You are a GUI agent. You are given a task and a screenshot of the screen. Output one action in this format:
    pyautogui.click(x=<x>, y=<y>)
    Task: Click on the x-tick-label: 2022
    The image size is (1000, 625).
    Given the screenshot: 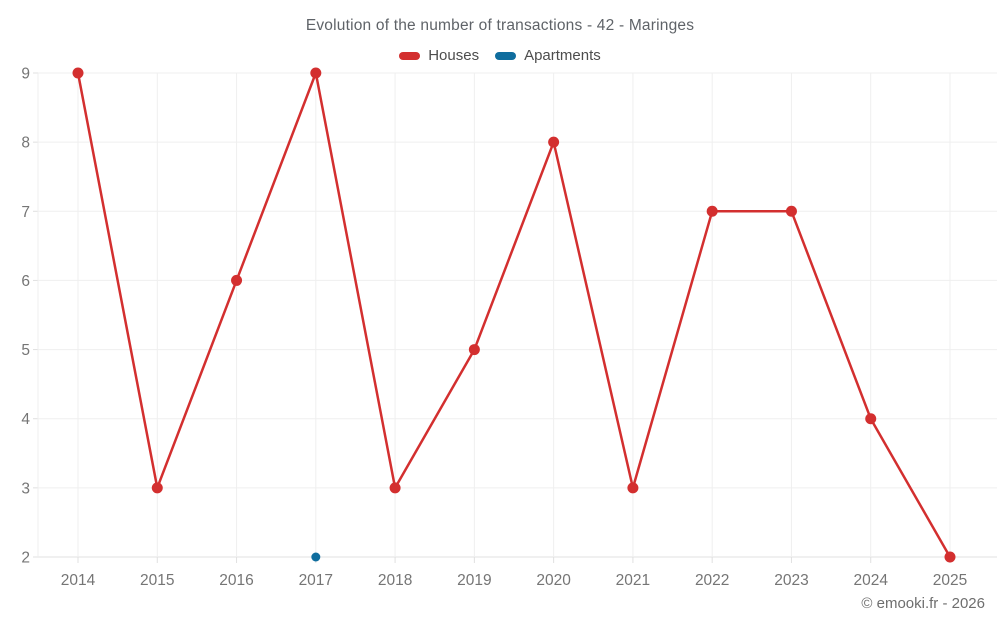 What is the action you would take?
    pyautogui.click(x=712, y=580)
    